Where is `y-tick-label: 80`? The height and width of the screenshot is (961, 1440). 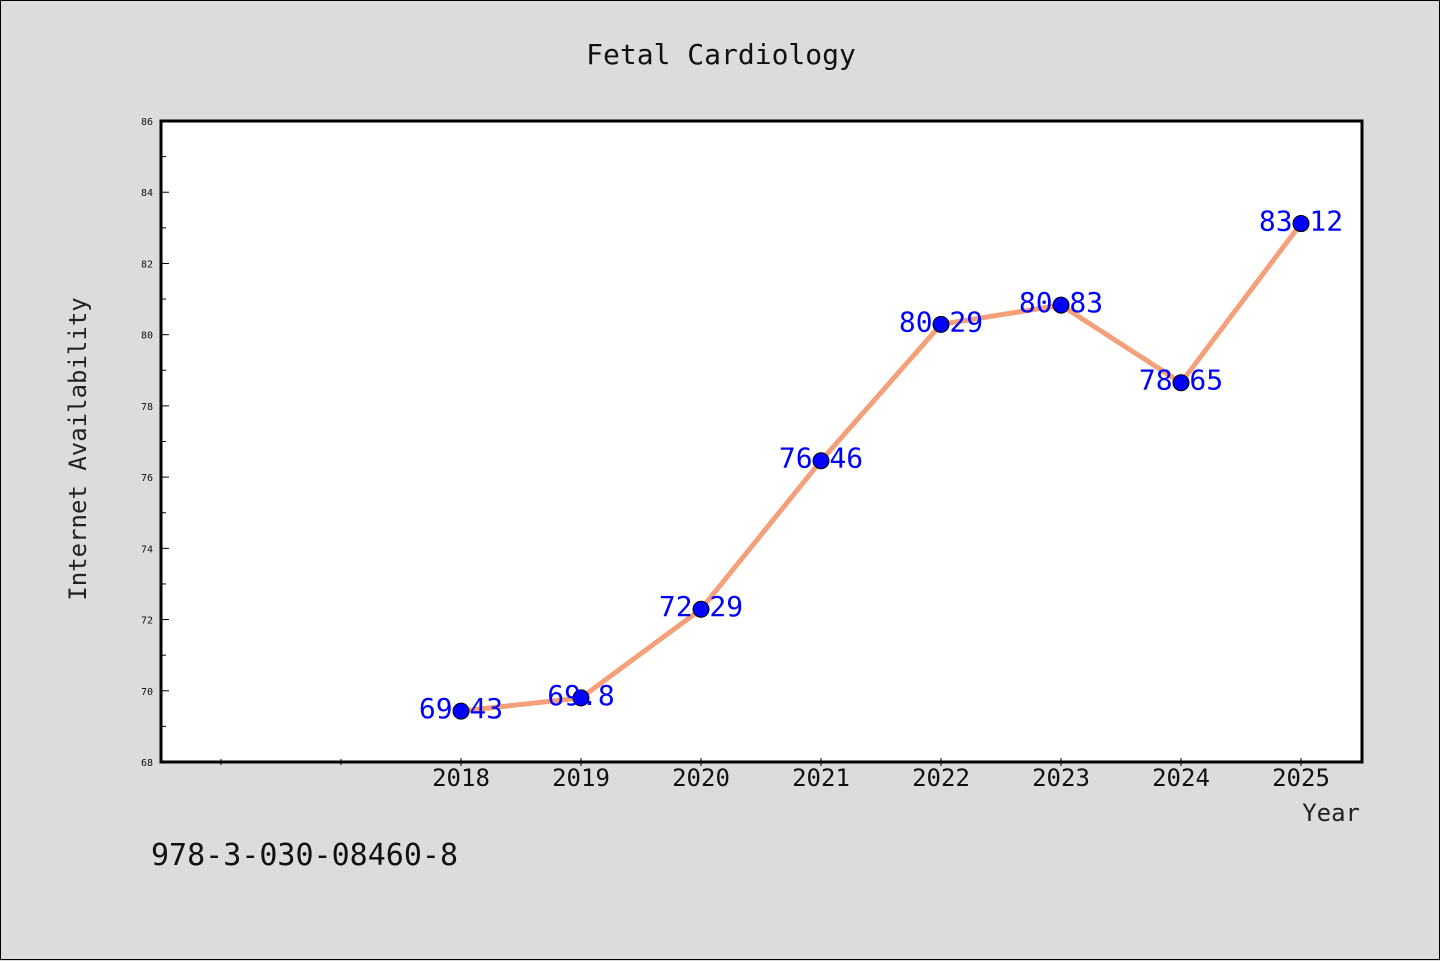 y-tick-label: 80 is located at coordinates (147, 336).